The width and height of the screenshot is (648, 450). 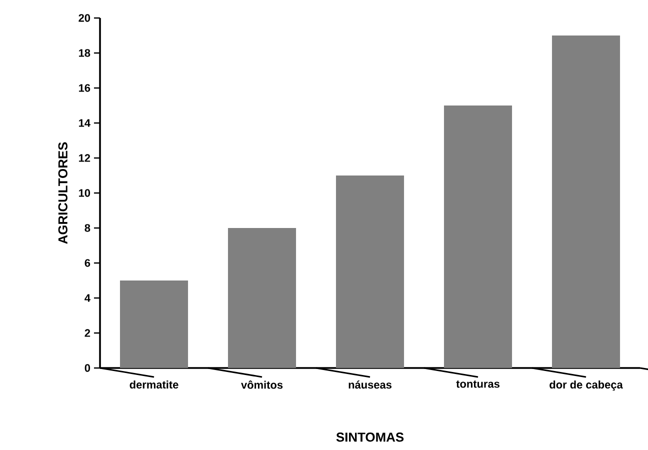 I want to click on y-tick-label: 2, so click(x=87, y=333).